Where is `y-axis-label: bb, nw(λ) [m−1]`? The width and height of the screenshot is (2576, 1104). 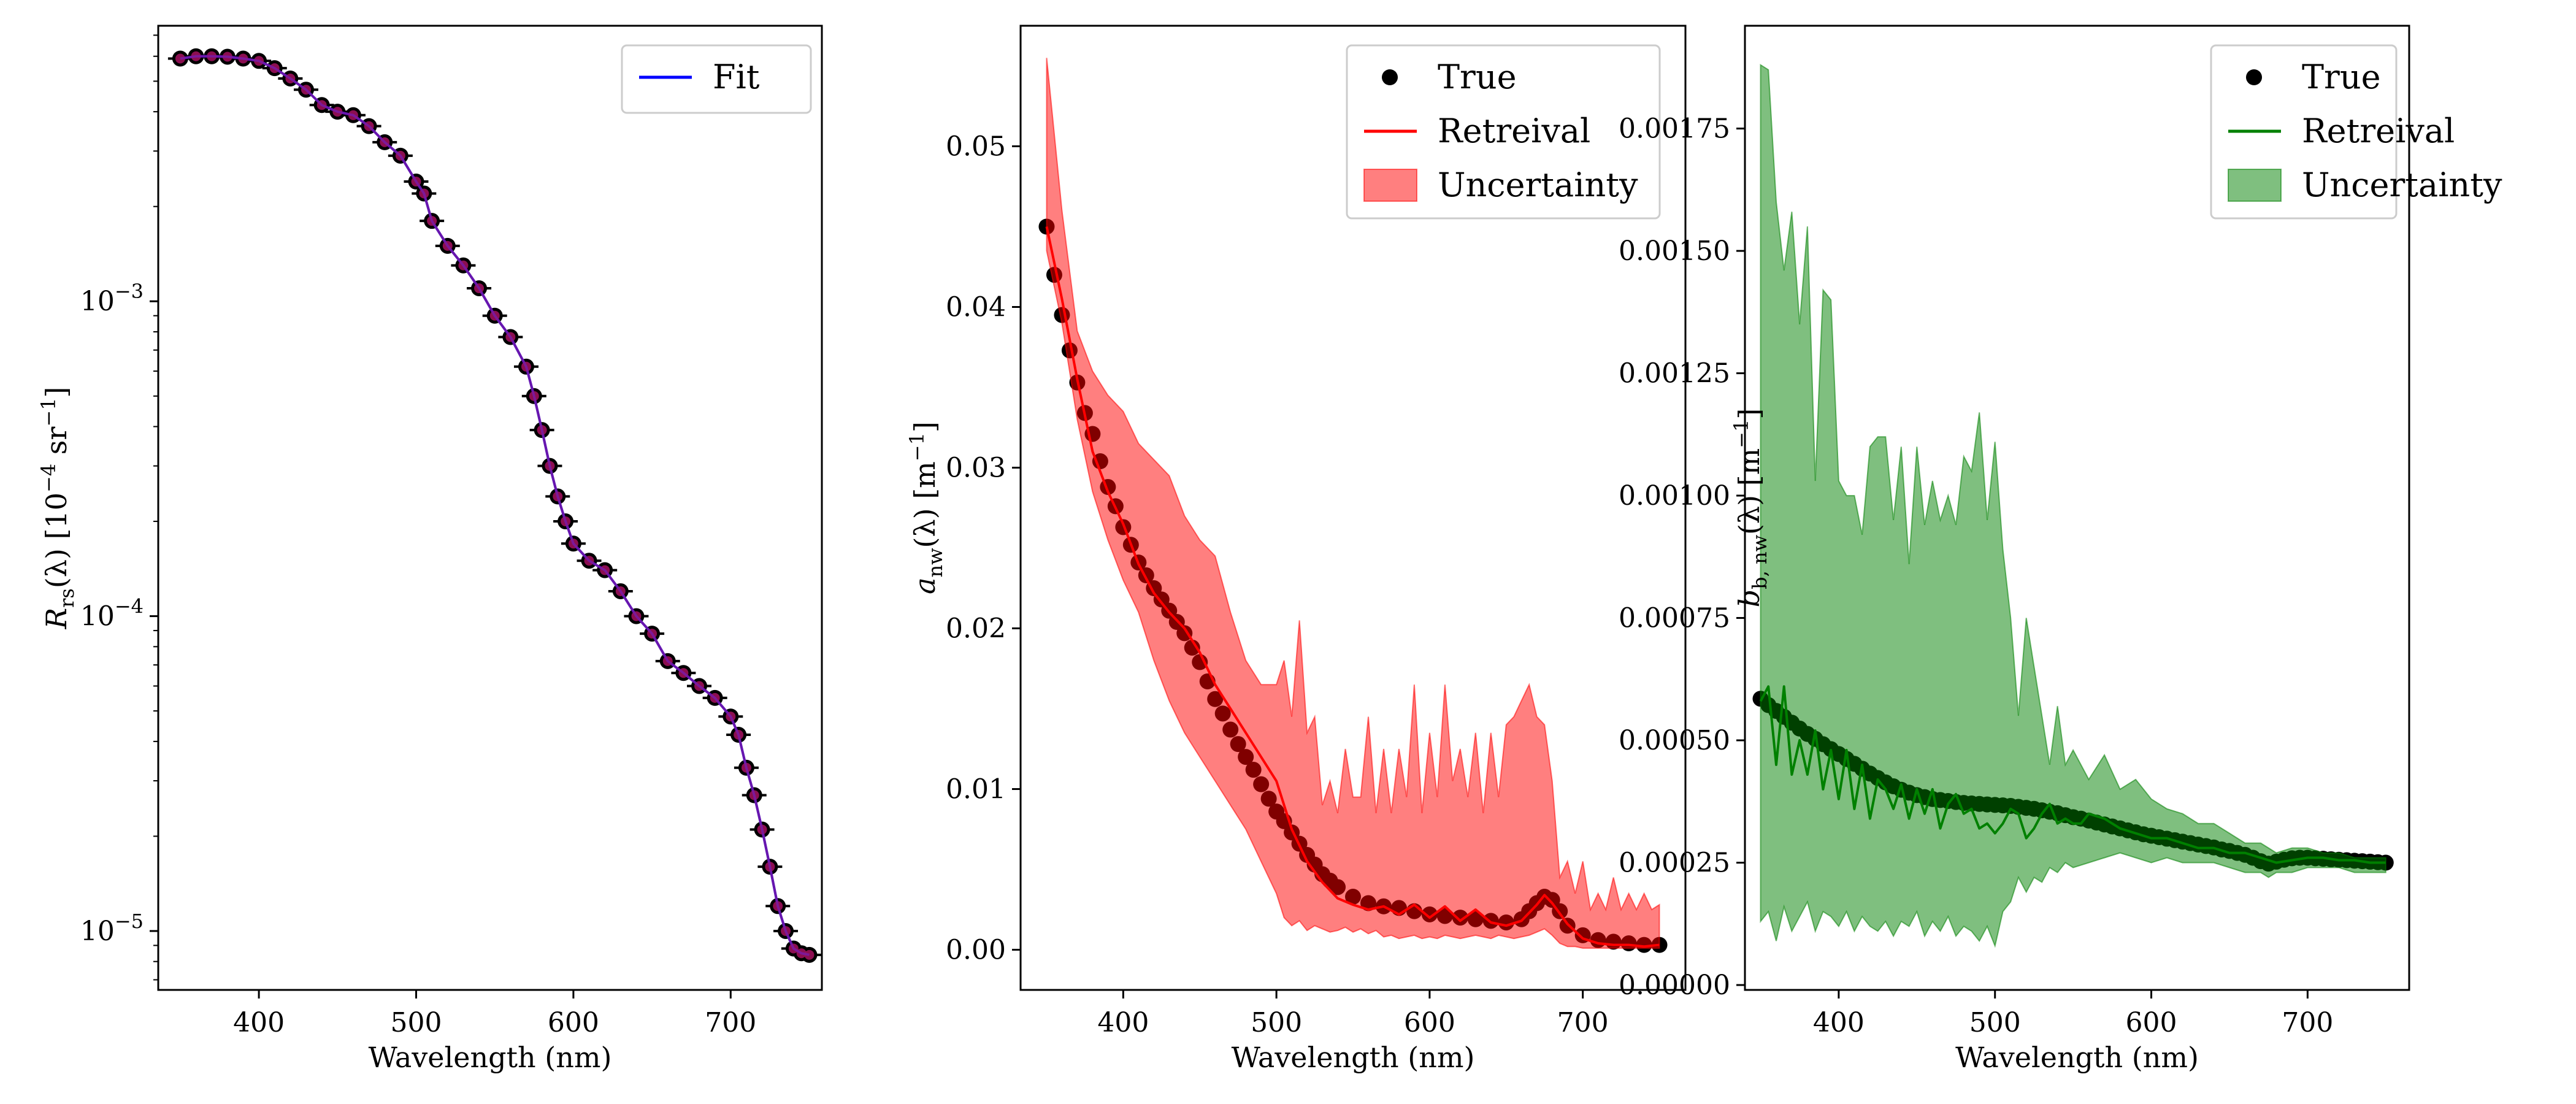 y-axis-label: bb, nw(λ) [m−1] is located at coordinates (1750, 508).